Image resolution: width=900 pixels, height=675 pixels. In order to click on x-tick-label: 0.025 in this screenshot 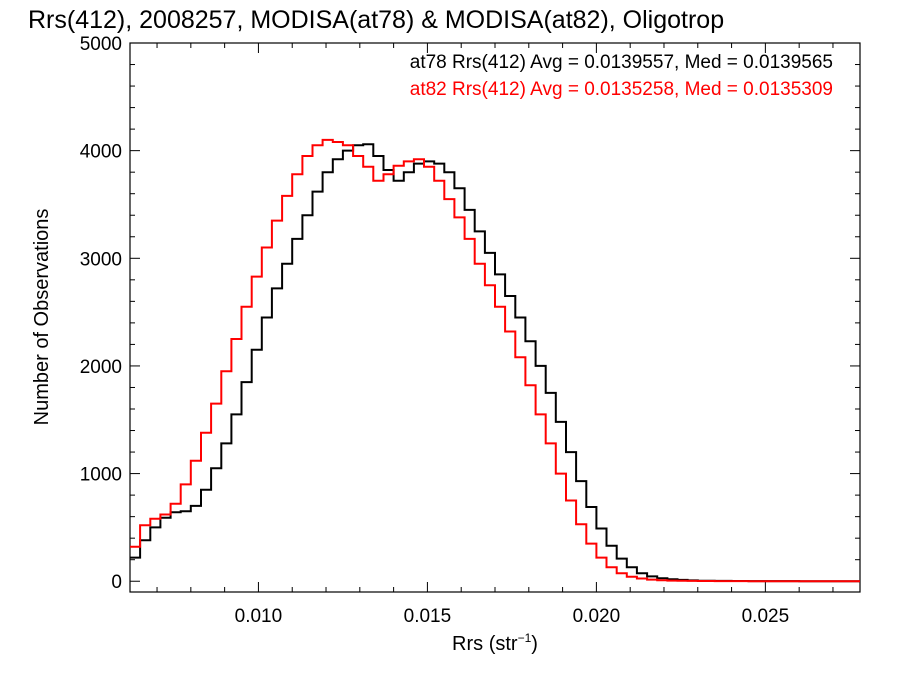, I will do `click(766, 616)`.